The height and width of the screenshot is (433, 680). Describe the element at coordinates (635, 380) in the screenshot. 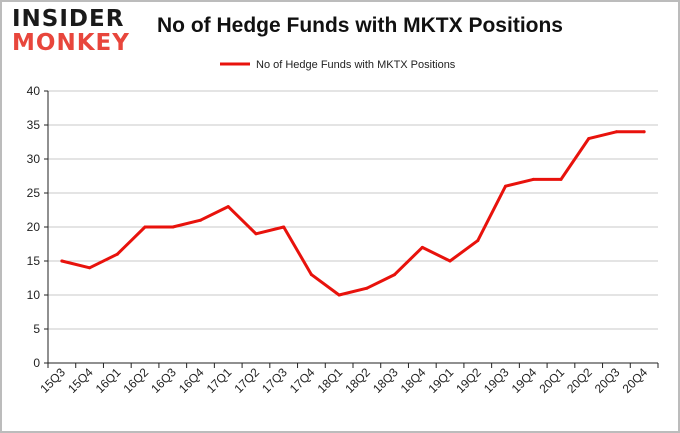

I see `x-tick-label: 20Q4` at that location.